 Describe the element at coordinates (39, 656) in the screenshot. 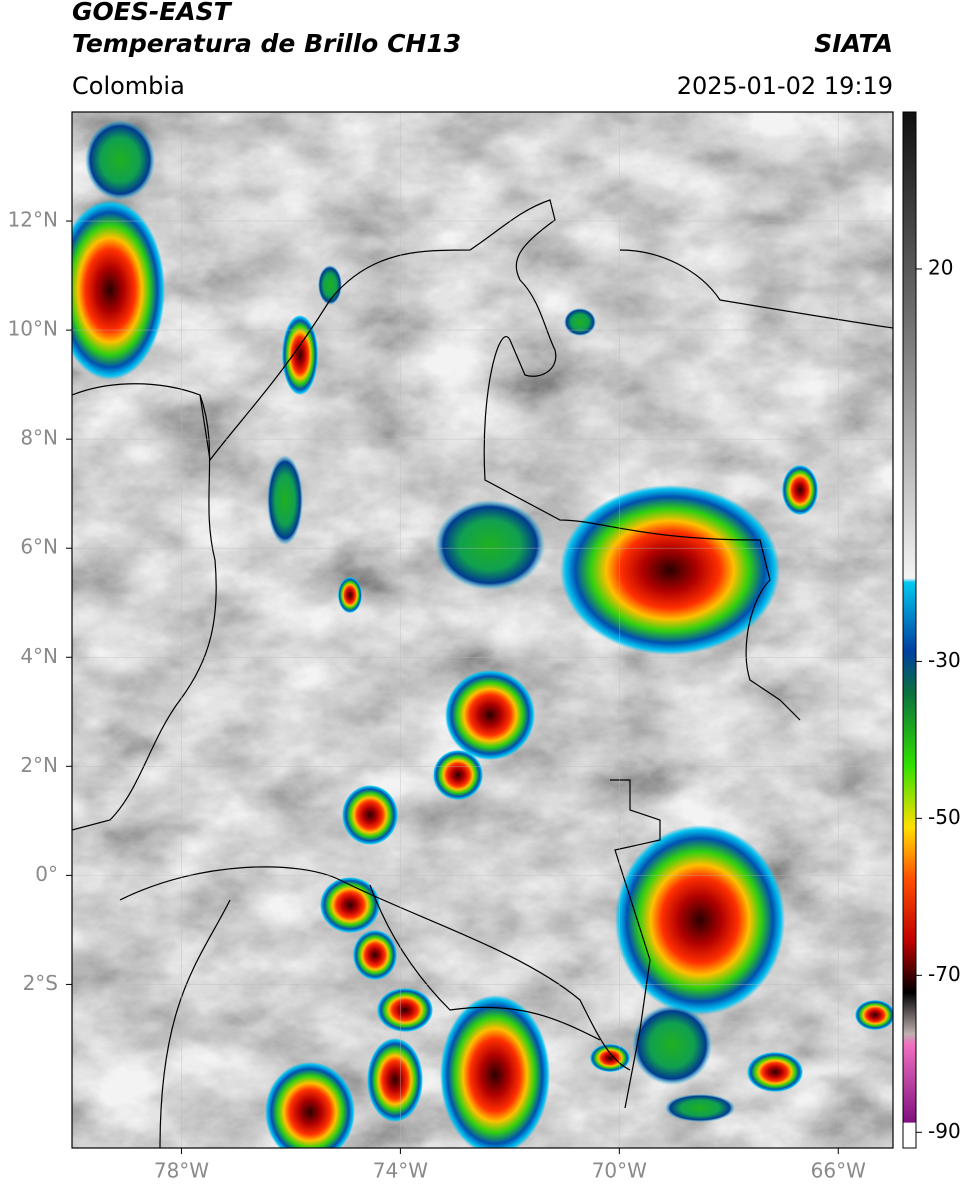

I see `y-tick-label: 4°N` at that location.